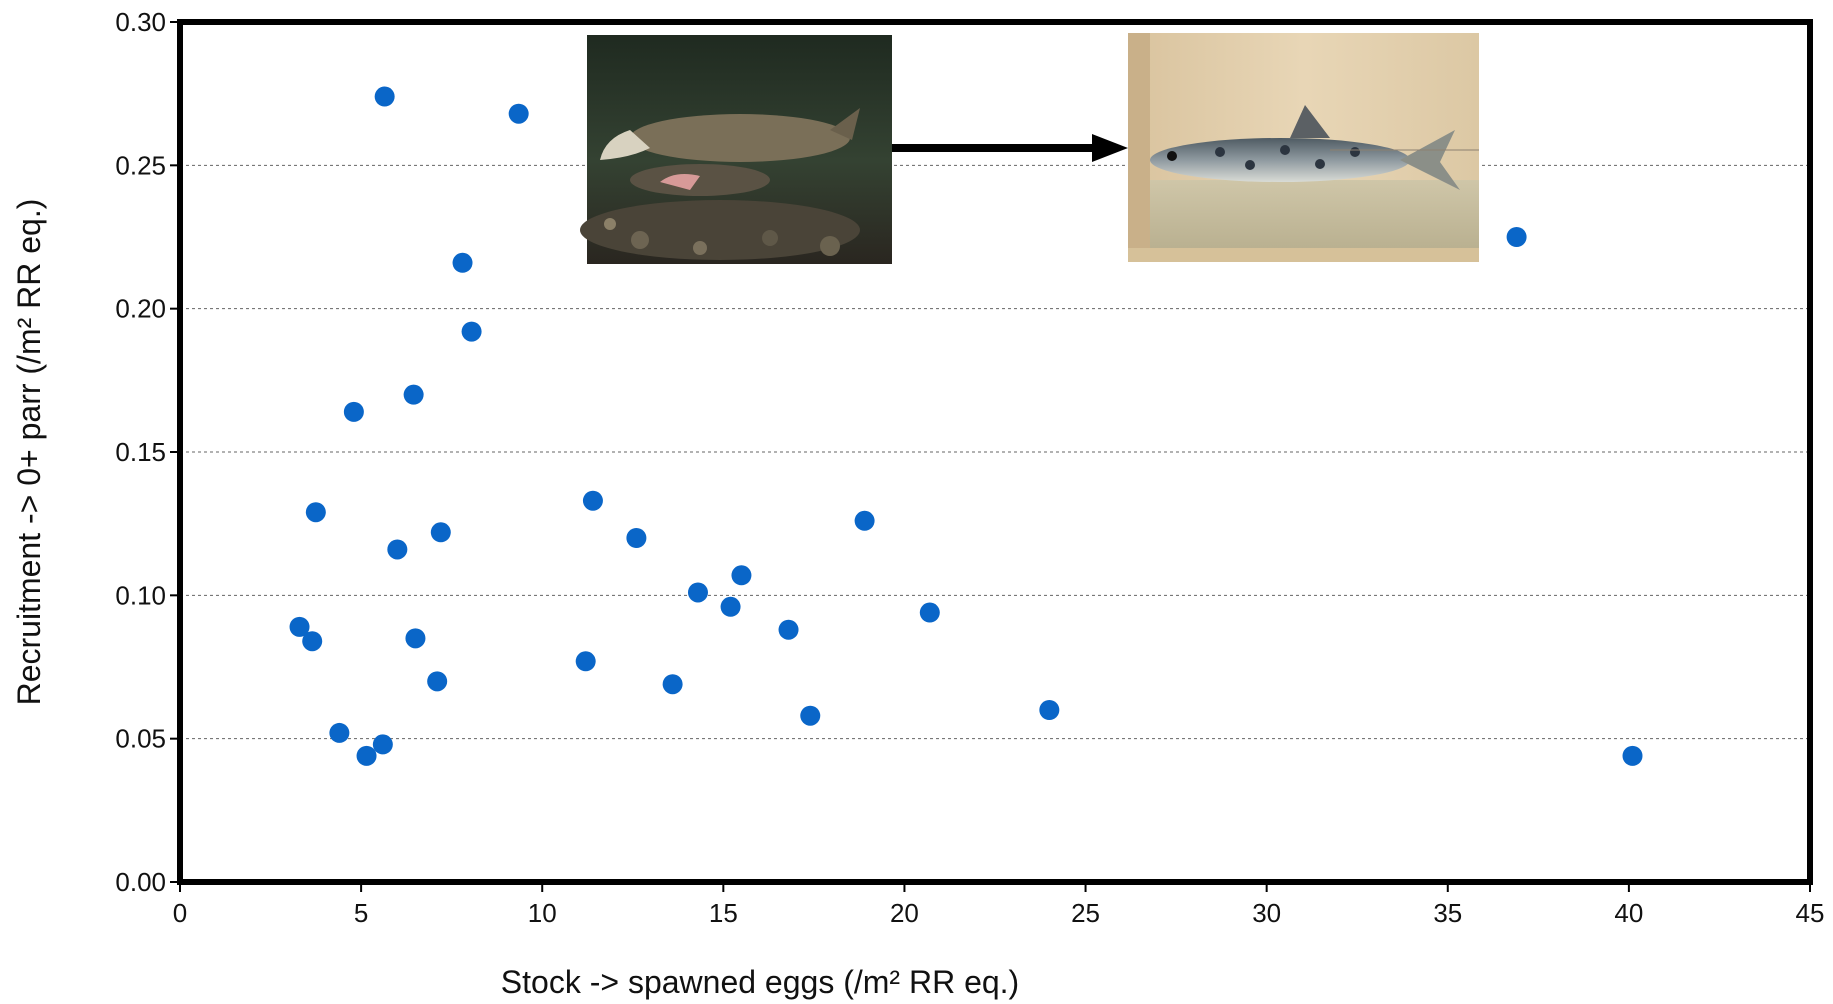 This screenshot has height=1004, width=1833. Describe the element at coordinates (140, 309) in the screenshot. I see `y-tick-label: 0.20` at that location.